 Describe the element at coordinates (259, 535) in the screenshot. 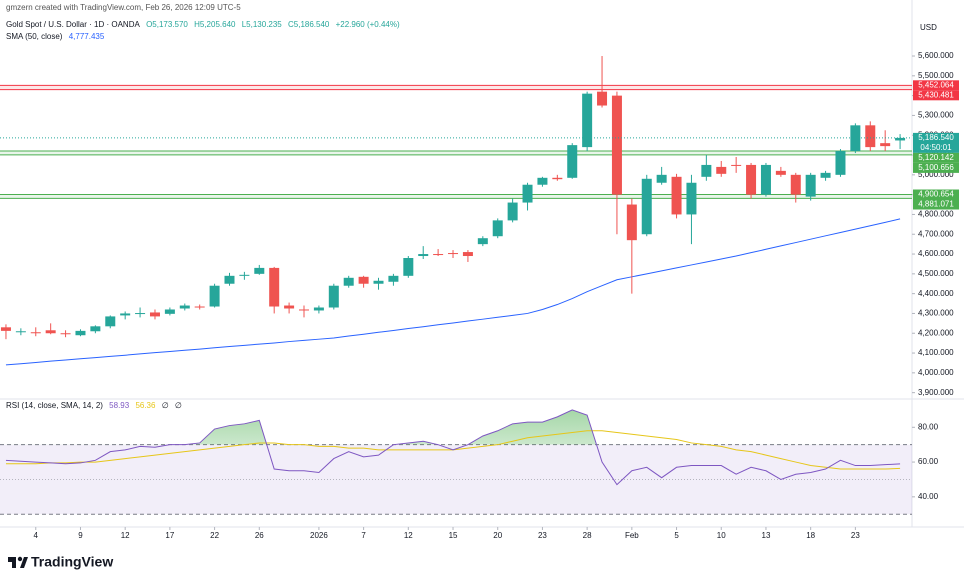

I see `x-tick-label: 26` at that location.